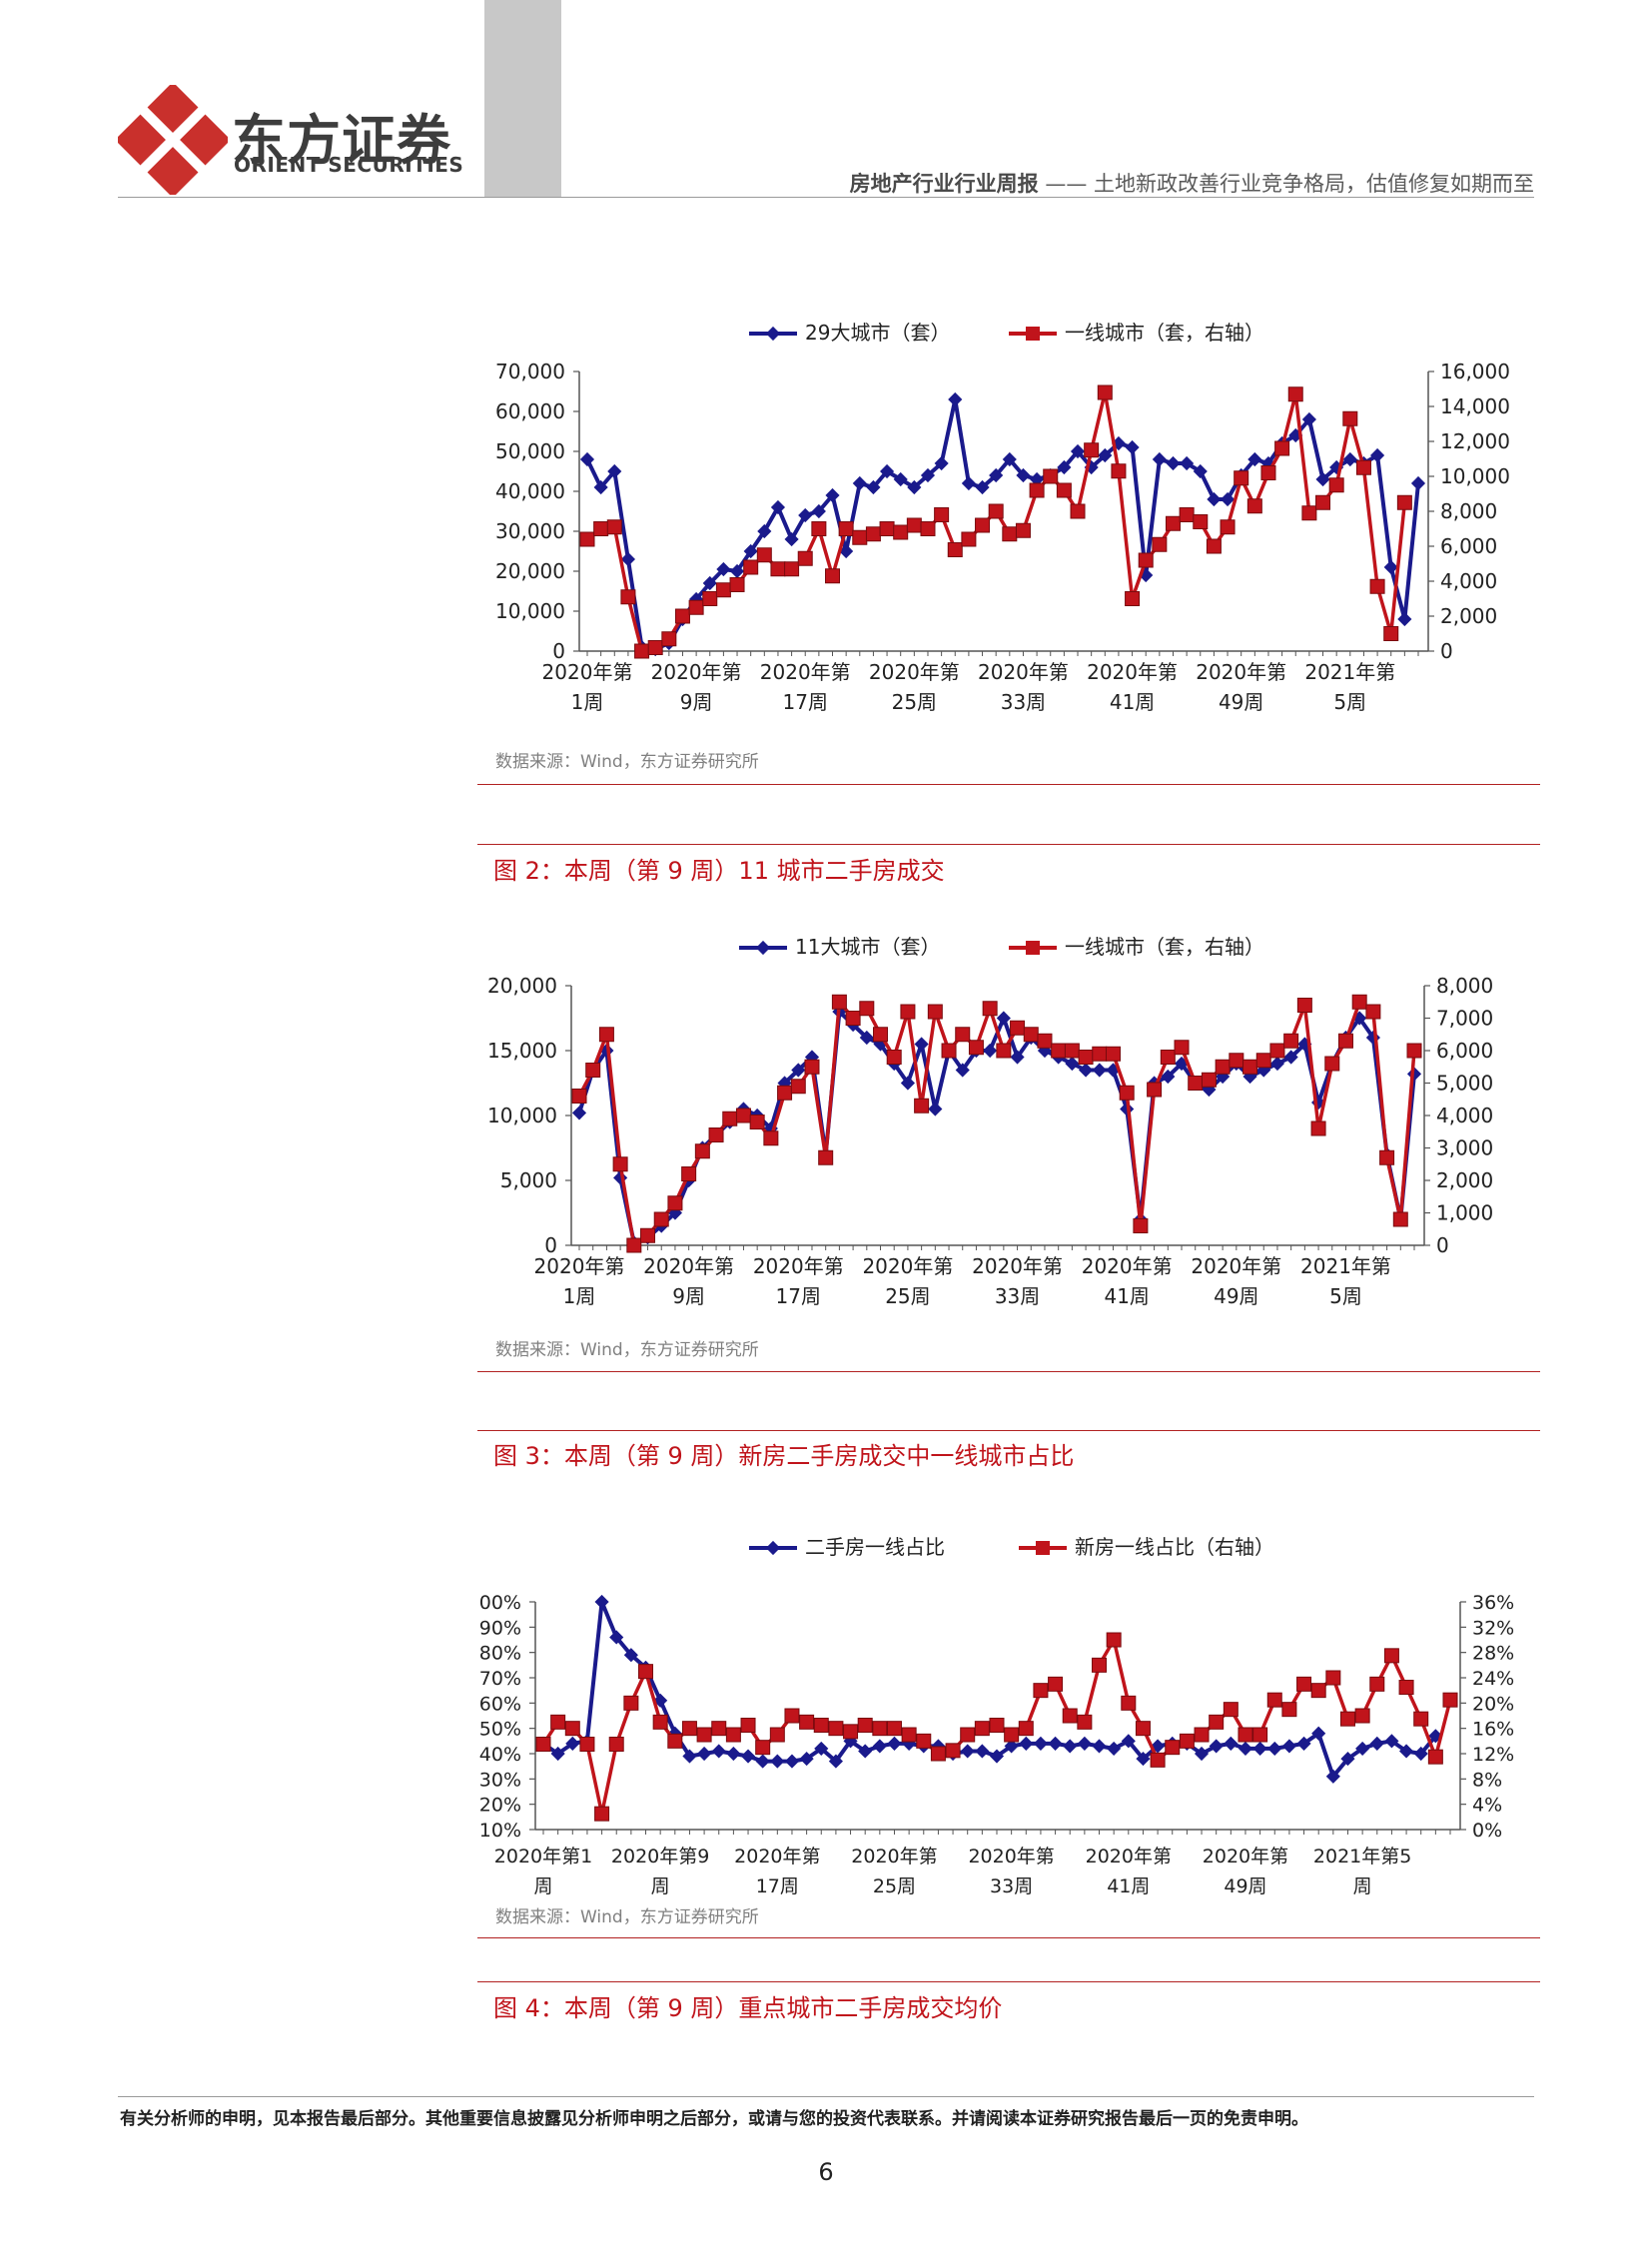 This screenshot has width=1652, height=2242. I want to click on x-tick-label-line2: 17周, so click(805, 702).